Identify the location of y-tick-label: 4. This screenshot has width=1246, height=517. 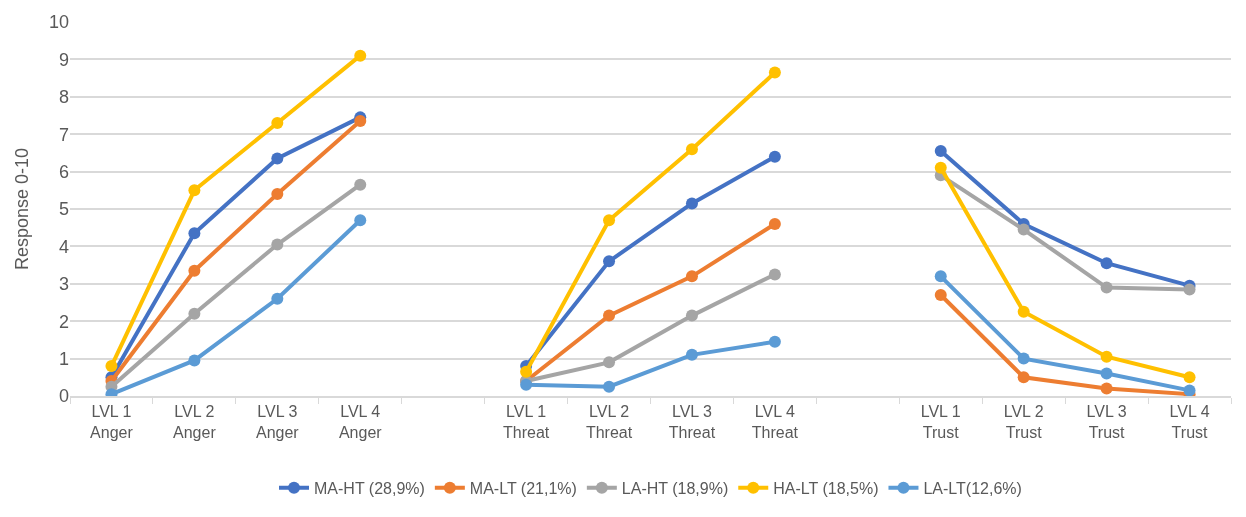
(63, 246).